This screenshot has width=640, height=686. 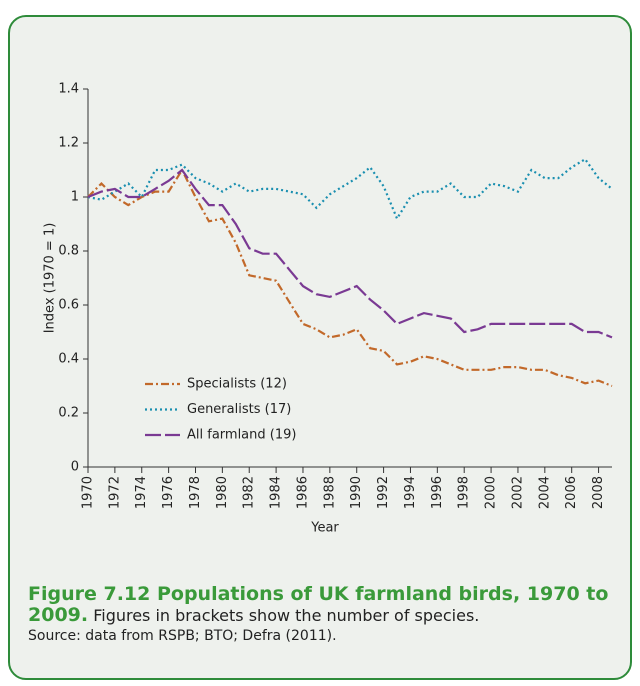 I want to click on legend-label: All farmland (19), so click(x=241, y=435).